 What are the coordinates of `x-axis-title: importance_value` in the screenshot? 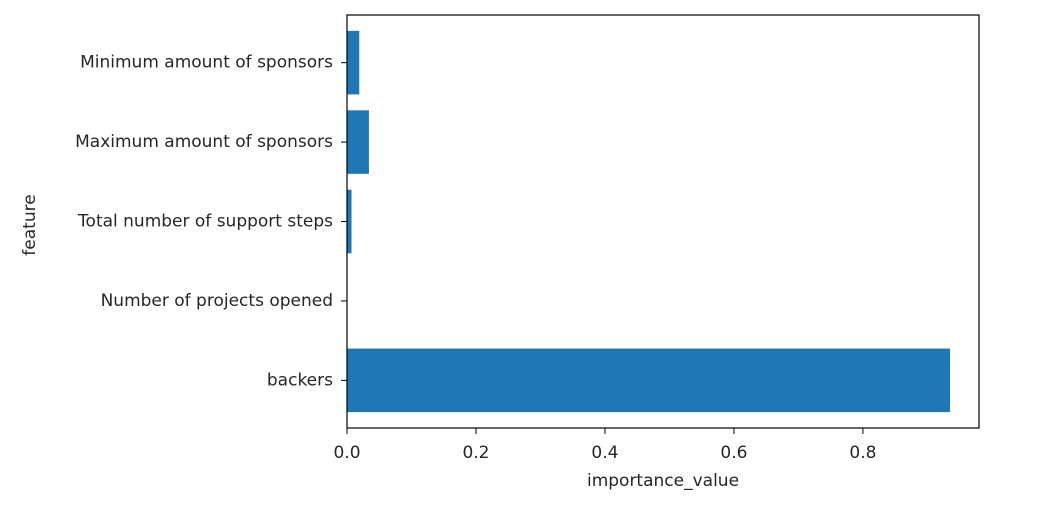 It's located at (663, 481).